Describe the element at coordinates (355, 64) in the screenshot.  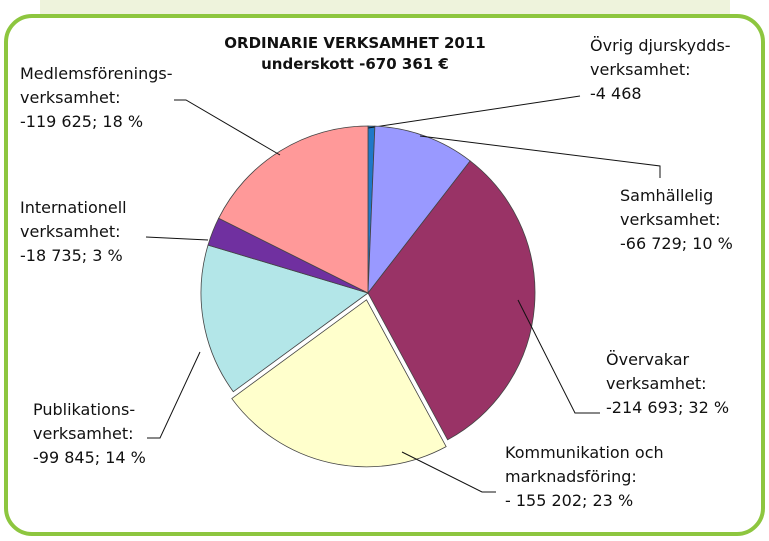
I see `chart-subtitle: underskott -670 361 €` at that location.